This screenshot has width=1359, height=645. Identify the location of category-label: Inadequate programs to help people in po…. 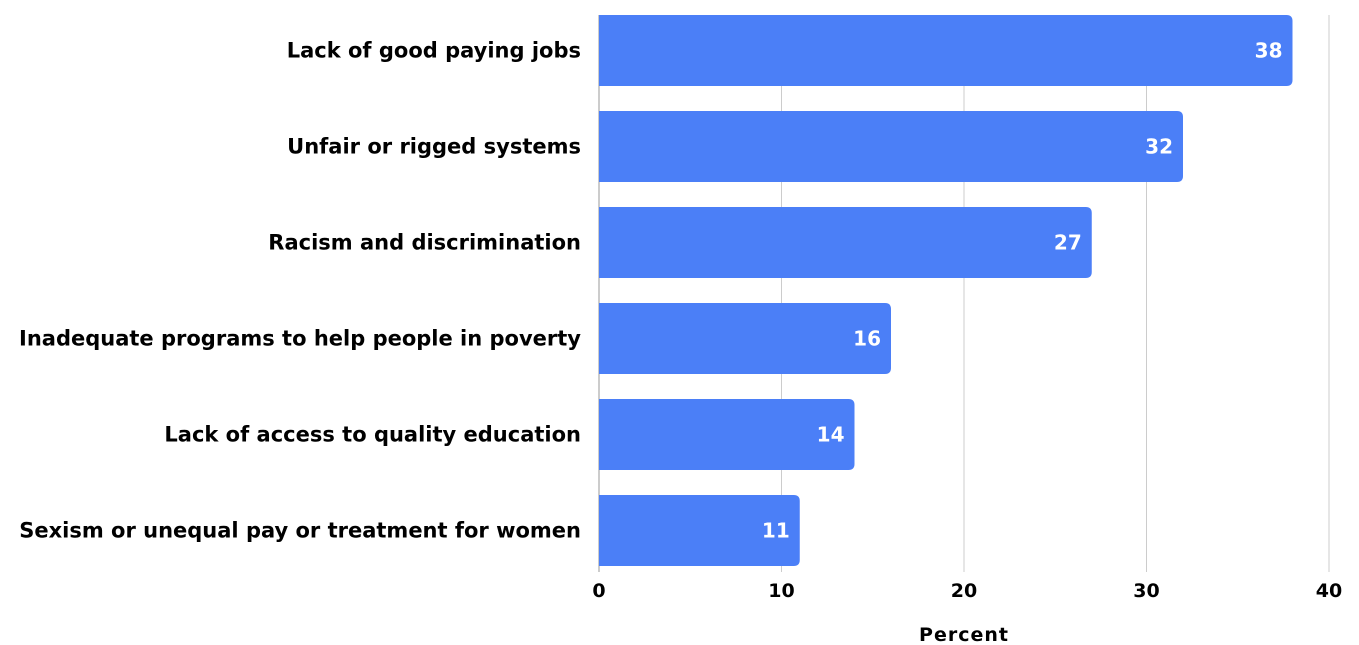
(300, 339).